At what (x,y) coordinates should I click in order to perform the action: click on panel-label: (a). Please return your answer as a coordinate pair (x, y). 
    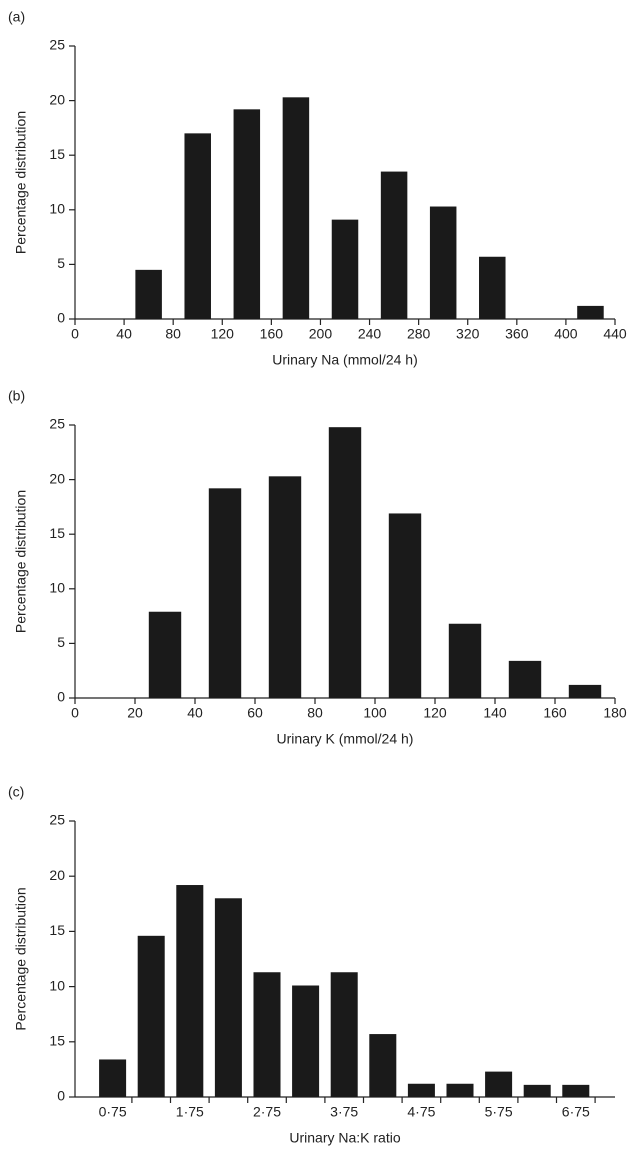
    Looking at the image, I should click on (16, 17).